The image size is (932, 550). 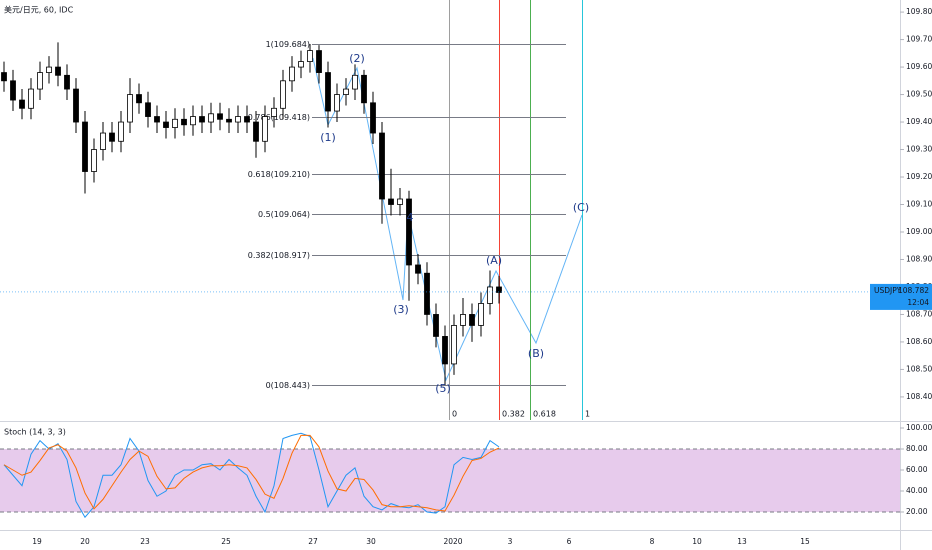 I want to click on last-price-value: 108.782, so click(x=913, y=290).